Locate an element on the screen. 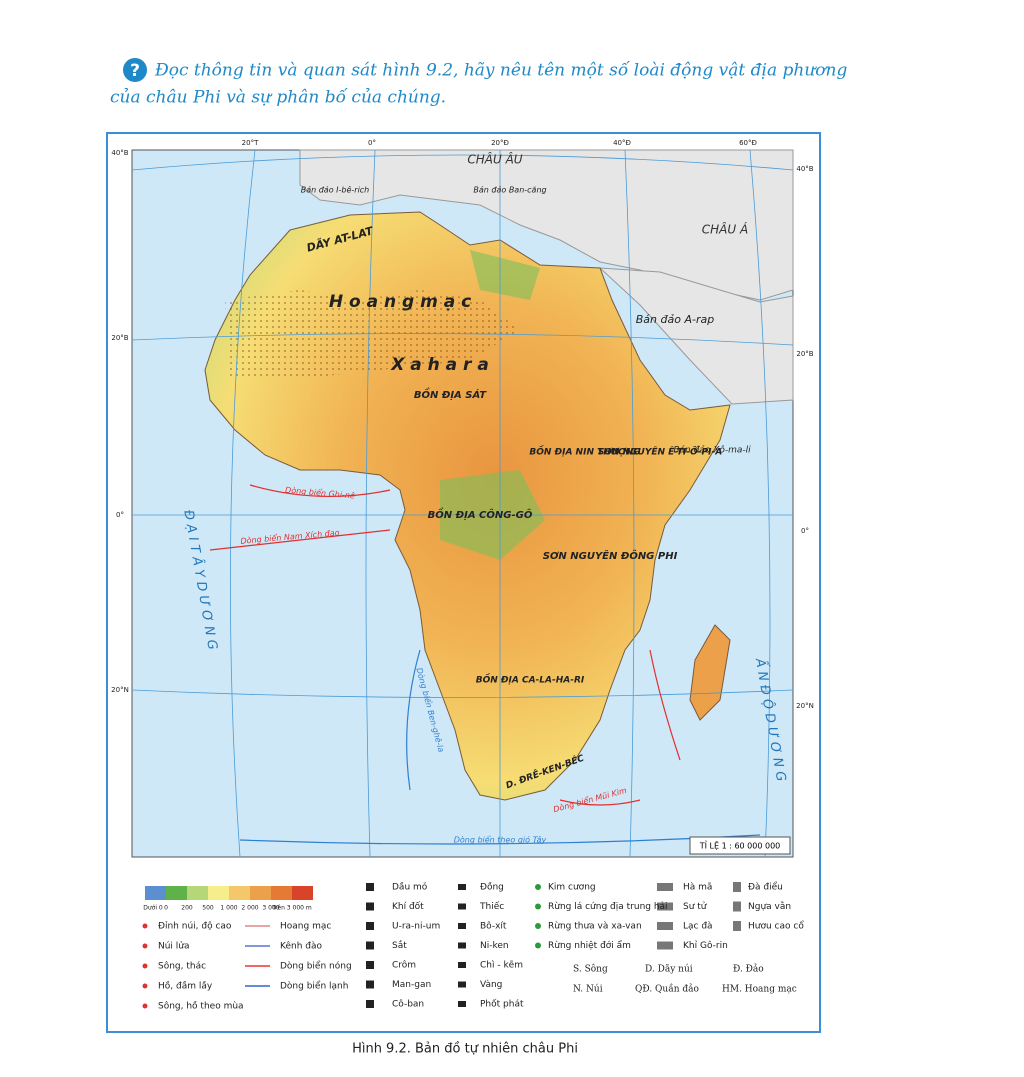 The height and width of the screenshot is (1077, 1024). map-label: Bán đảo Xô-ma-li is located at coordinates (712, 450).